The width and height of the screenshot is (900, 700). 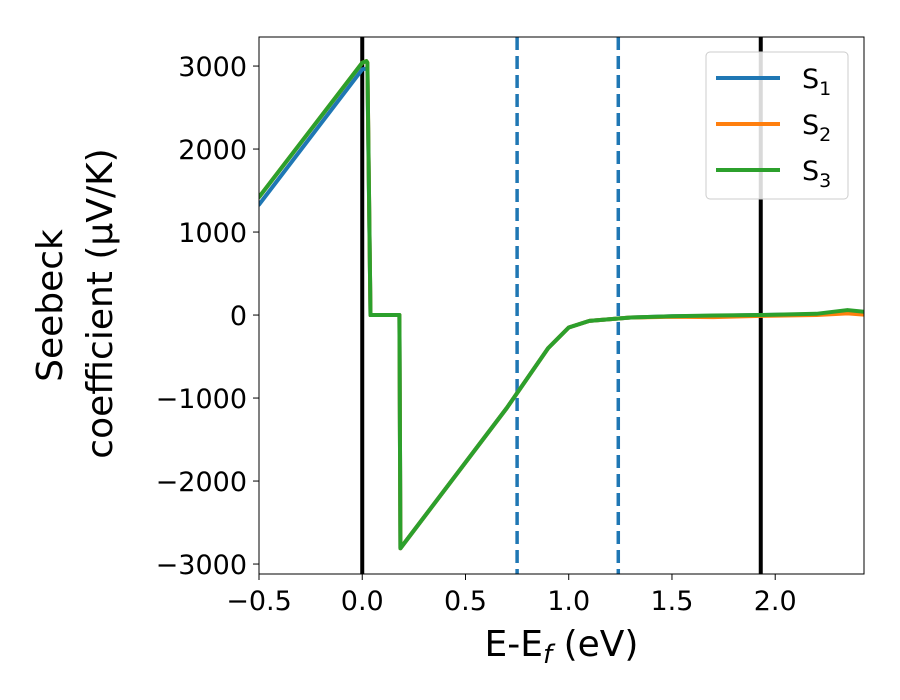 I want to click on y-tick-label: −1000, so click(x=201, y=399).